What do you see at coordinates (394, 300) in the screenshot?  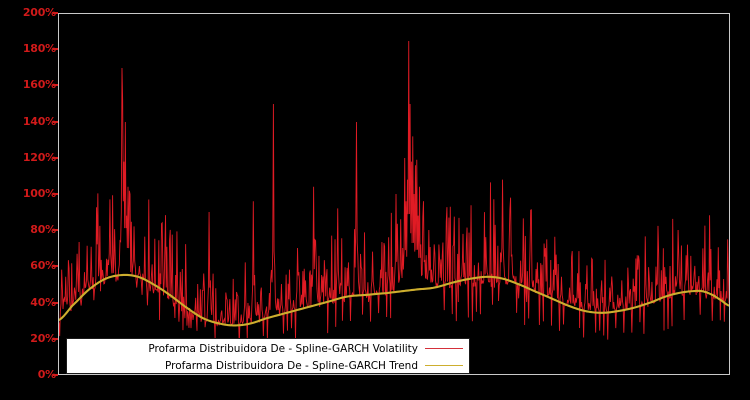 I see `trend-series` at bounding box center [394, 300].